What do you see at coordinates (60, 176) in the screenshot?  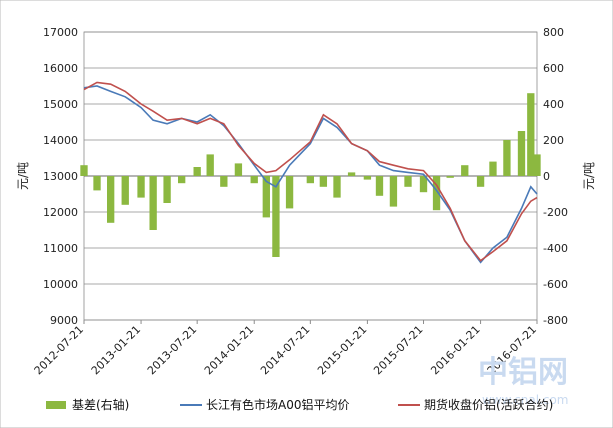 I see `y-tick-label-left: 13000` at bounding box center [60, 176].